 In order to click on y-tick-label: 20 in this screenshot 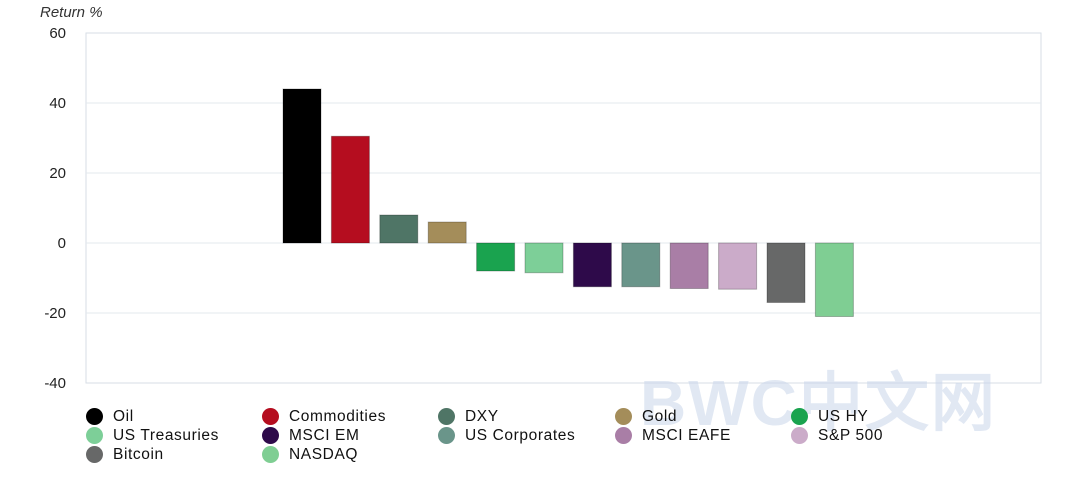, I will do `click(57, 173)`.